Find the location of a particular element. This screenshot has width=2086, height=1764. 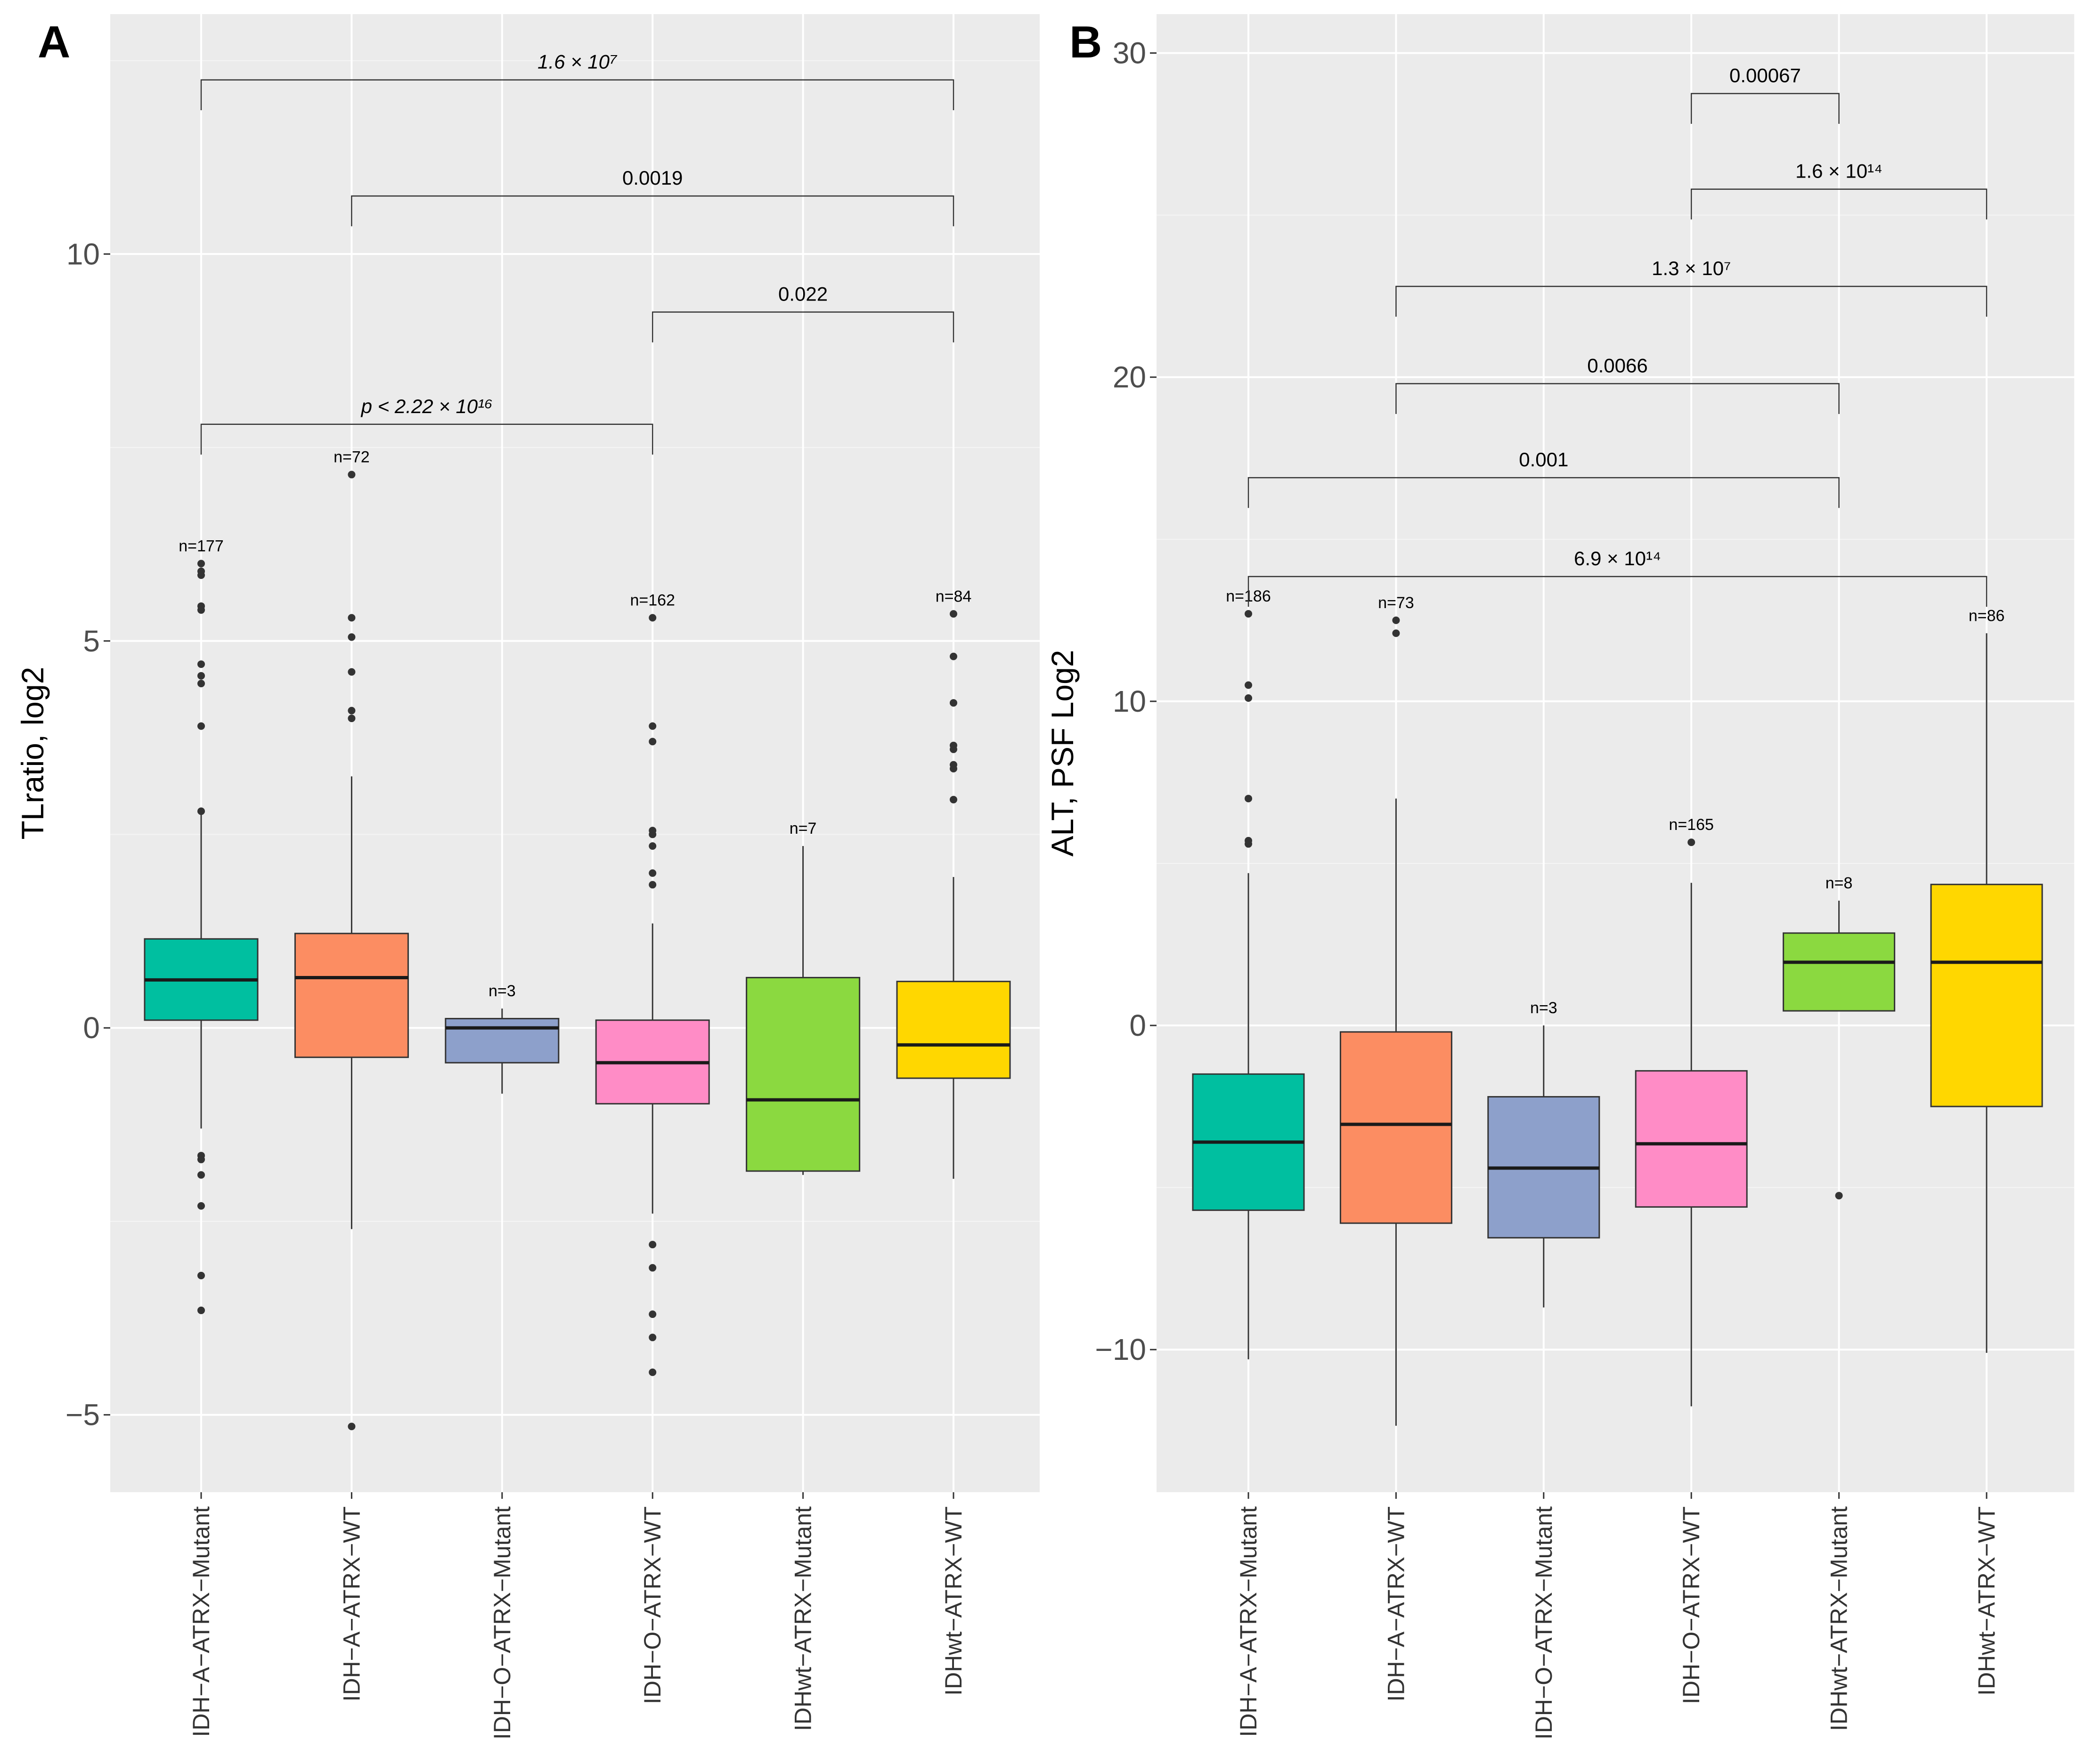

panel-b-comparison-1: 0.00067 is located at coordinates (1765, 94).